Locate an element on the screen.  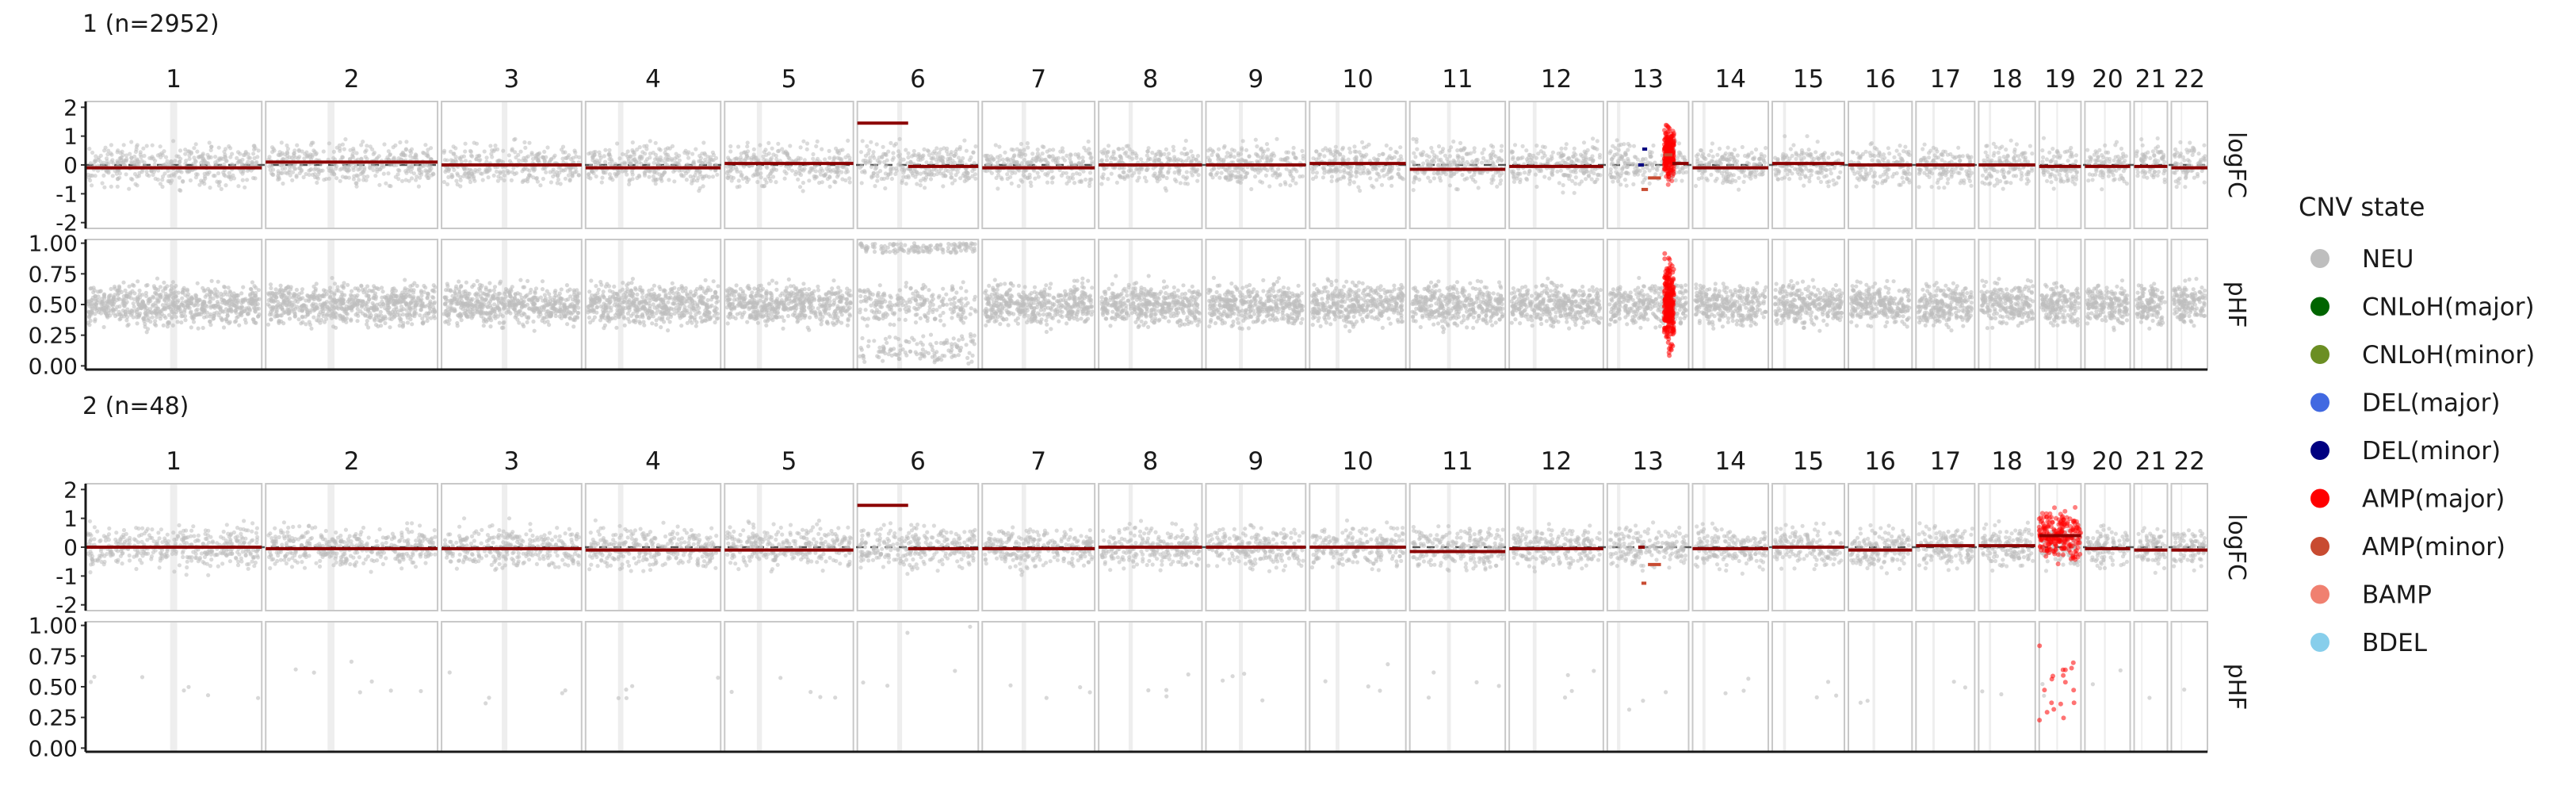
chromosome-label-18: 18 is located at coordinates (2006, 80).